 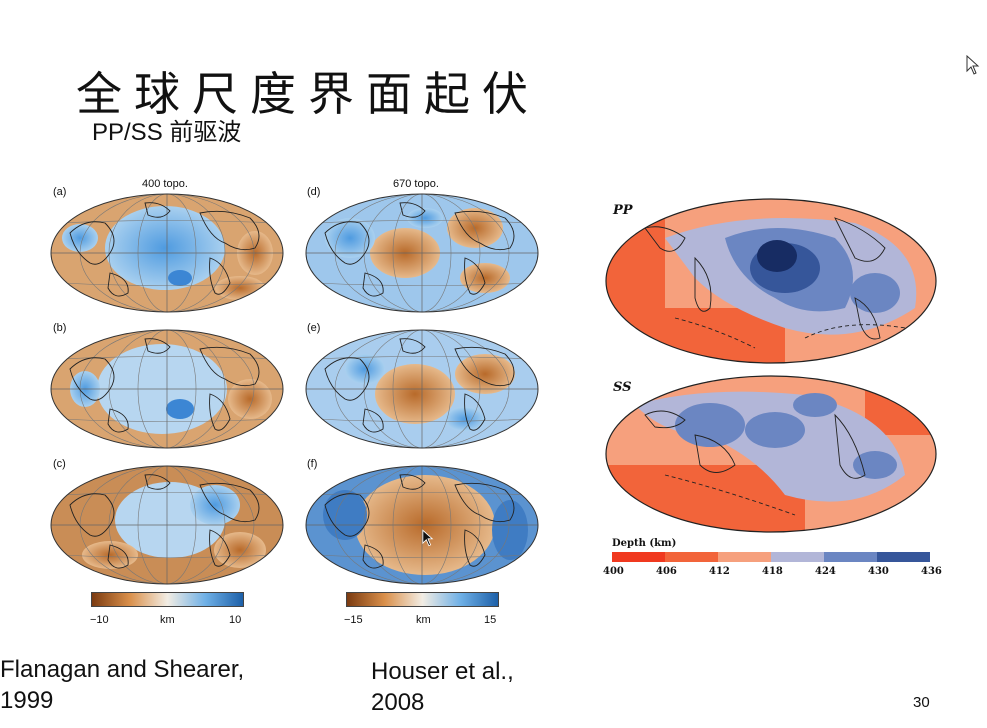 I want to click on depth-legend-tick: 412, so click(x=719, y=571).